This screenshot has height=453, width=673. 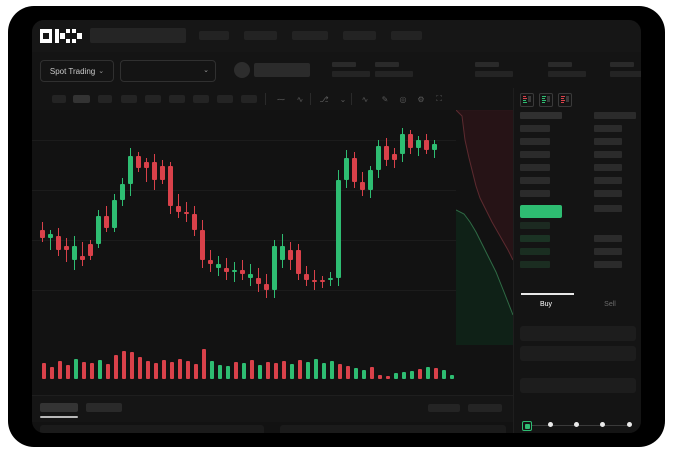 I want to click on indicator-icon: ∿, so click(x=300, y=99).